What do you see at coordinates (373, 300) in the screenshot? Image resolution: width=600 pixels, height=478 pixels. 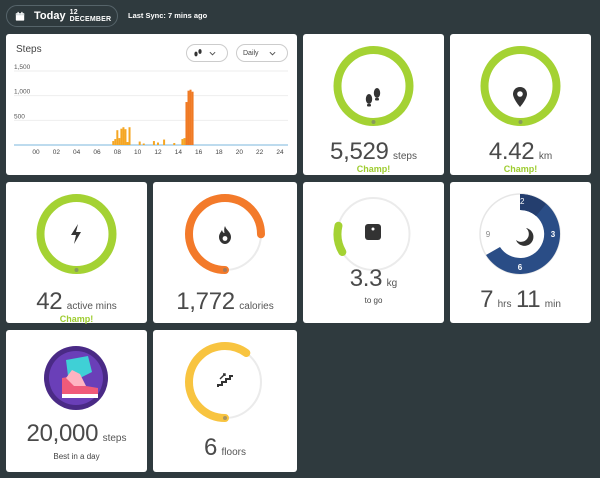 I see `weight-subtitle: to go` at bounding box center [373, 300].